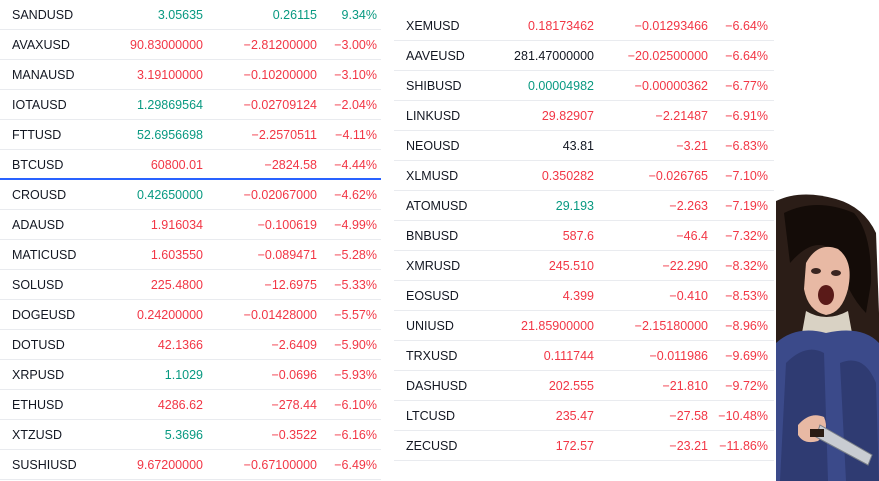  What do you see at coordinates (176, 225) in the screenshot?
I see `last-price: 1.916034` at bounding box center [176, 225].